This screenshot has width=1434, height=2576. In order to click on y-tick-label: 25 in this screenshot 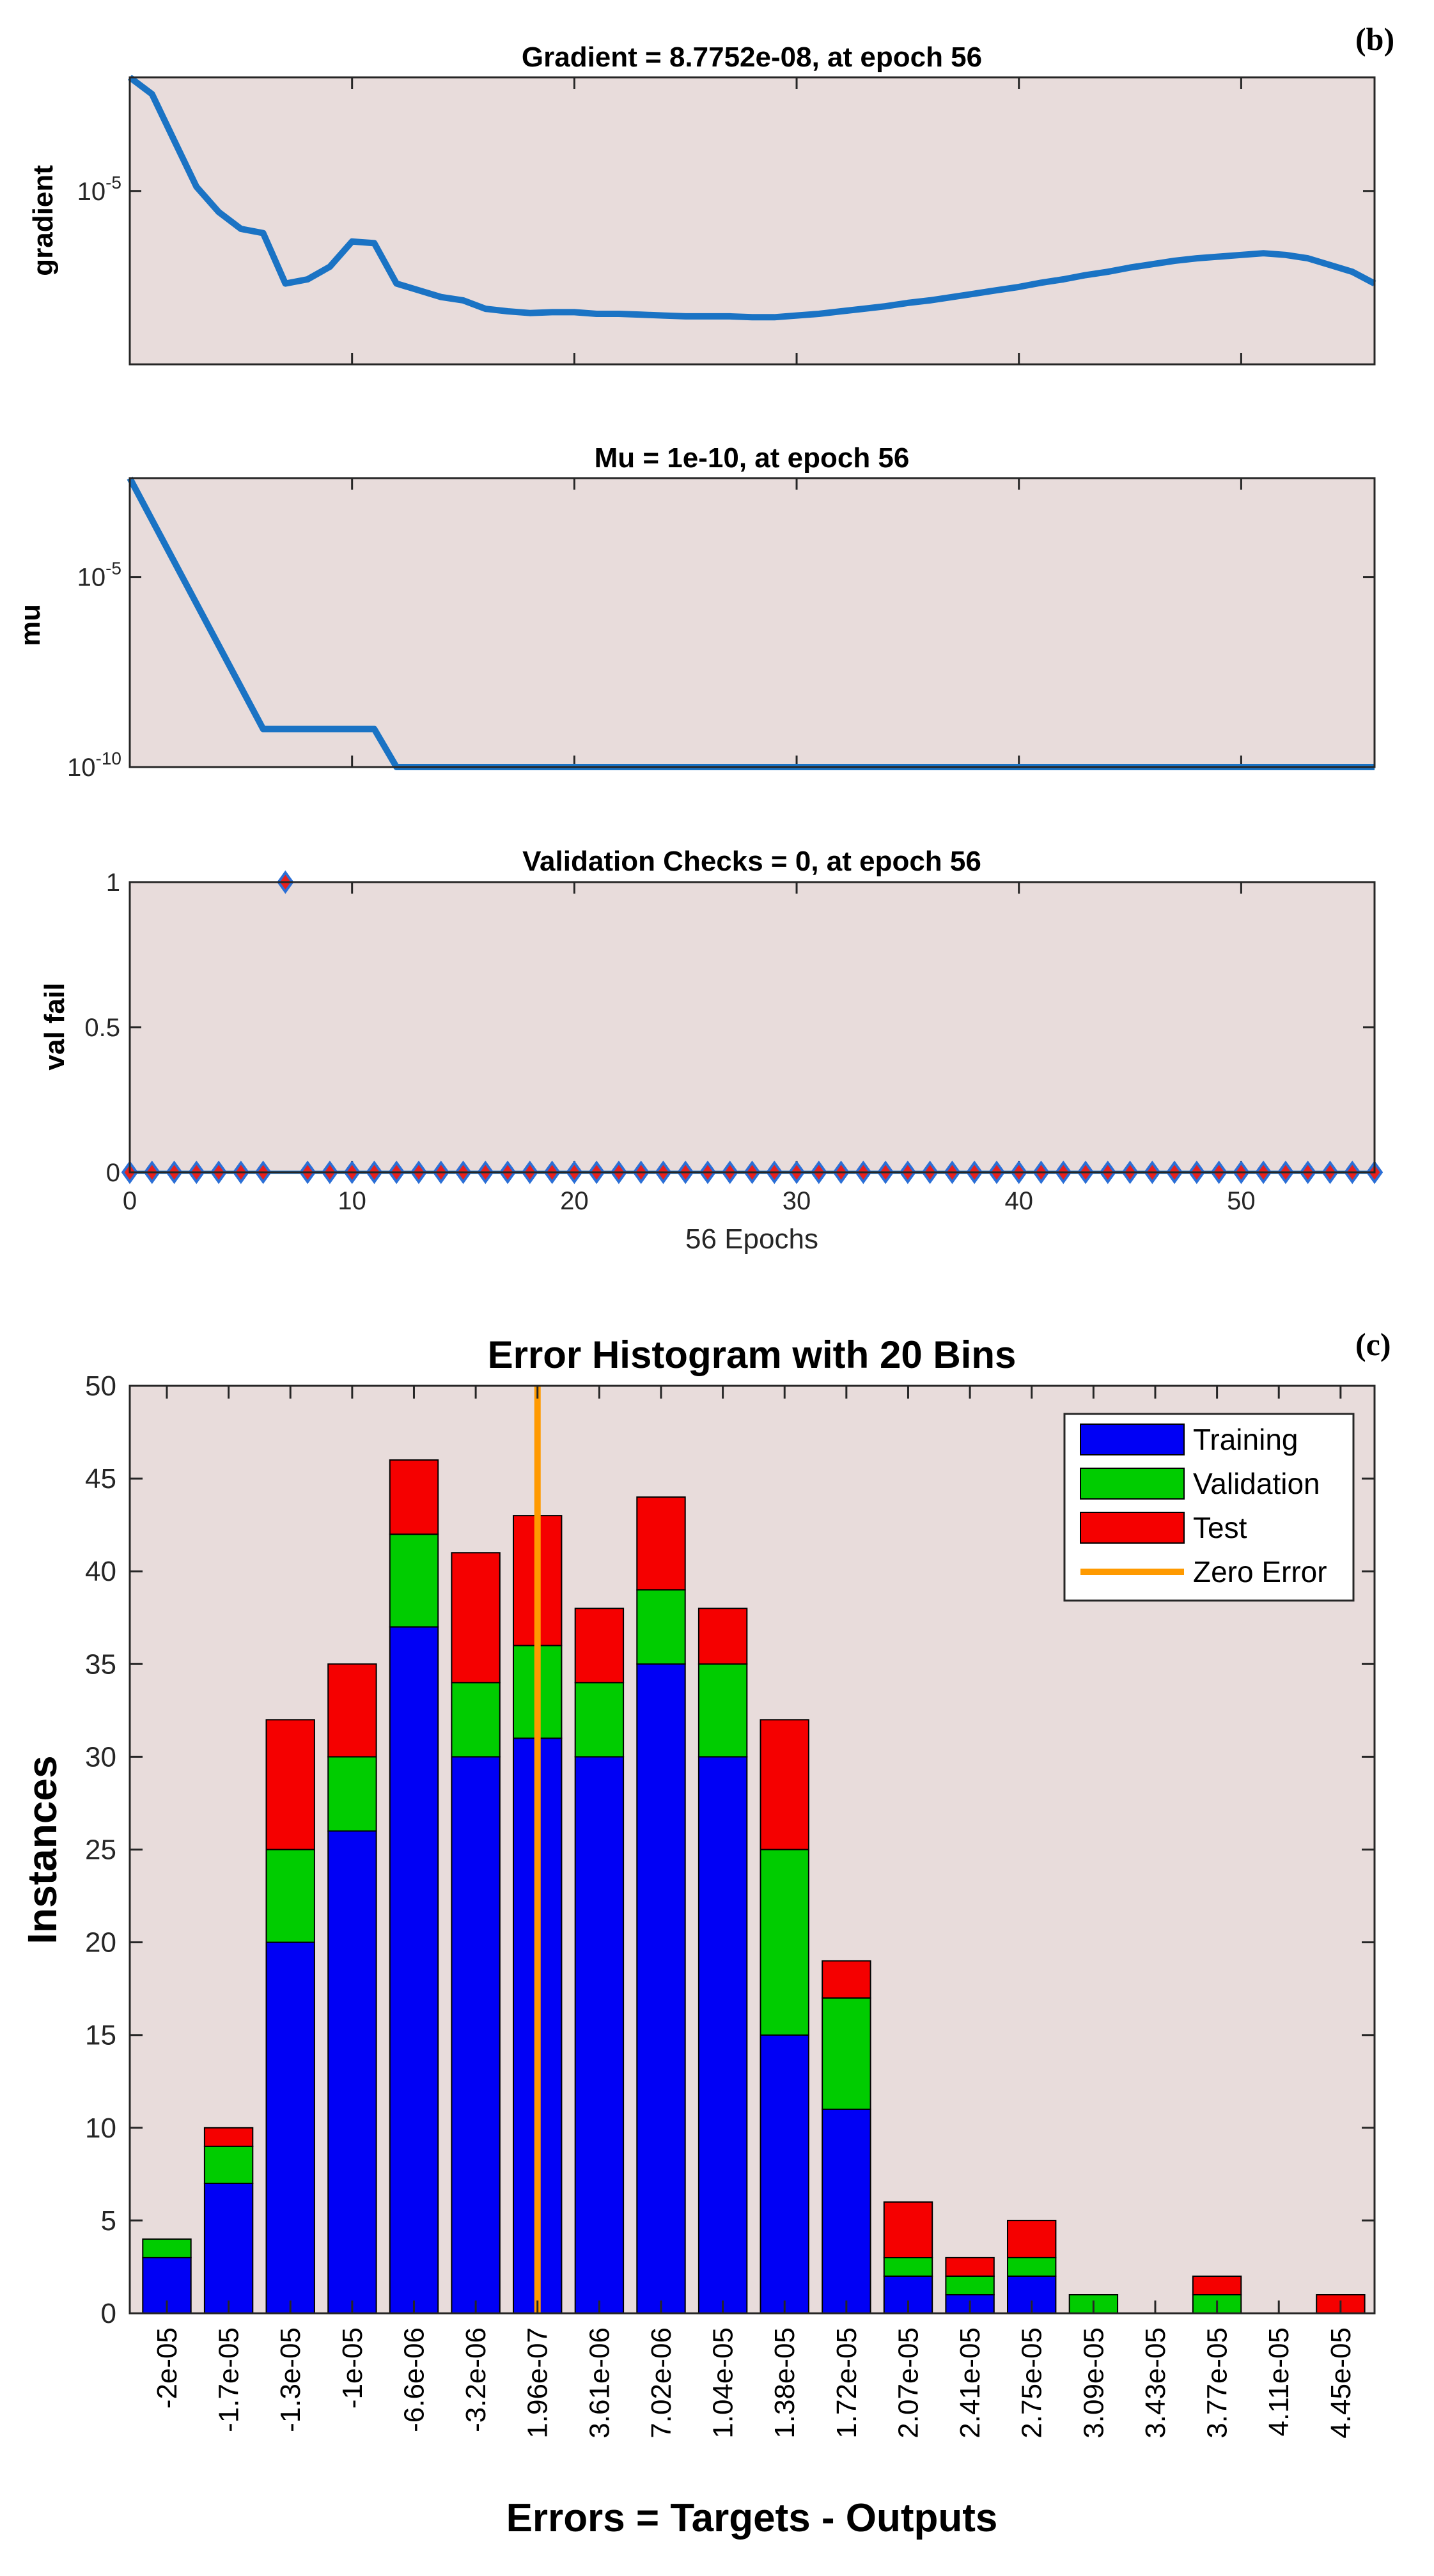, I will do `click(100, 1851)`.